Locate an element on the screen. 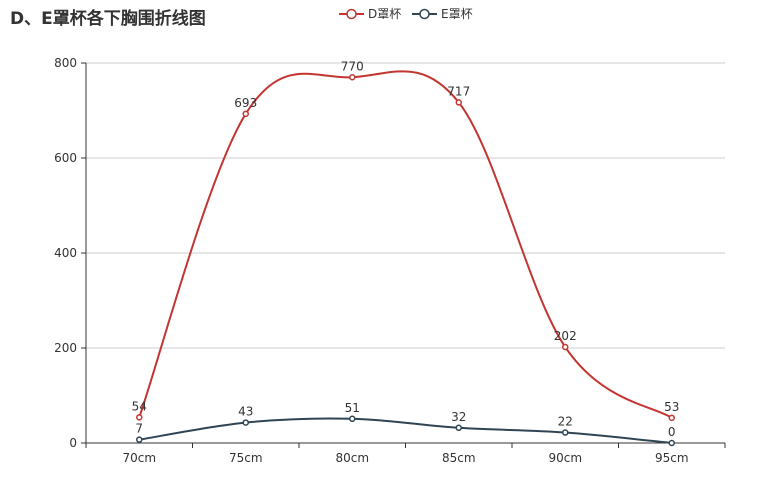  legend-label-d: D罩杯 is located at coordinates (384, 14).